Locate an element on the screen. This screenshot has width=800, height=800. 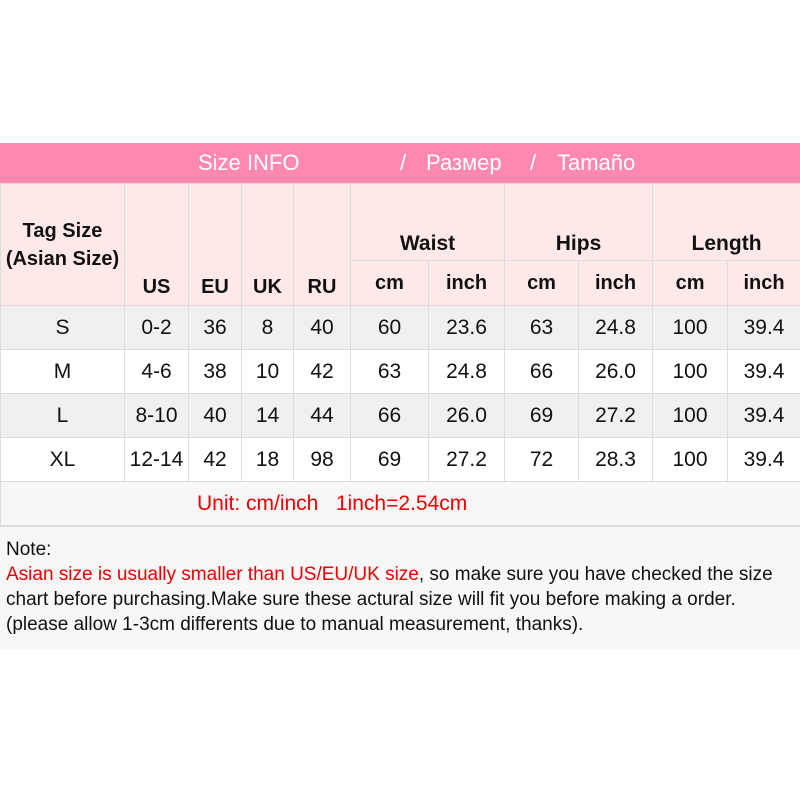
table-cell: L is located at coordinates (62, 415).